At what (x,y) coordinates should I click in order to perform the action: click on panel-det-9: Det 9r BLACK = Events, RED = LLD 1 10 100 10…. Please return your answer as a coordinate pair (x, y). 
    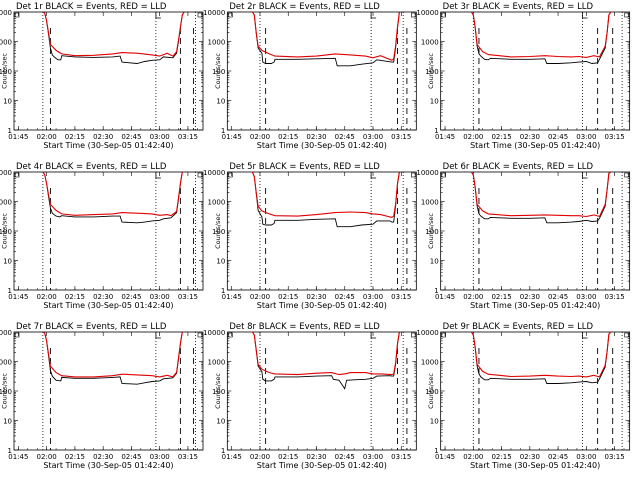
    Looking at the image, I should click on (523, 396).